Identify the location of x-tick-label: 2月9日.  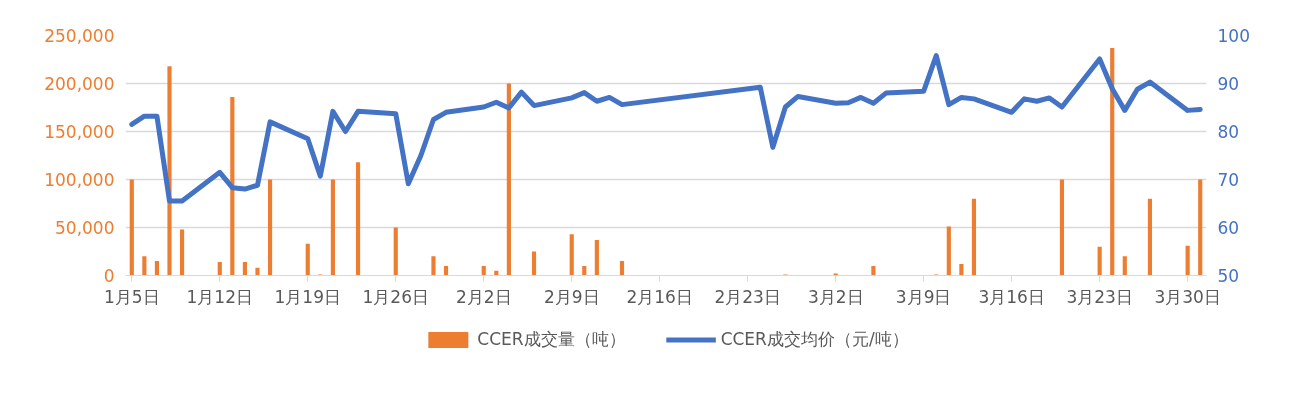
(571, 296).